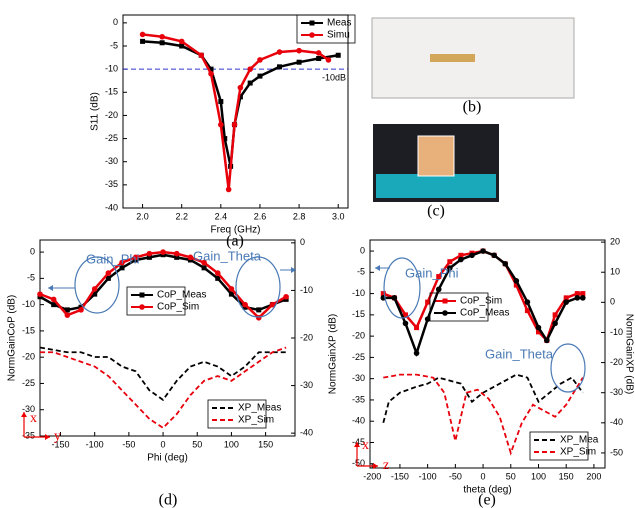  Describe the element at coordinates (97, 285) in the screenshot. I see `highlight-ellipse` at that location.